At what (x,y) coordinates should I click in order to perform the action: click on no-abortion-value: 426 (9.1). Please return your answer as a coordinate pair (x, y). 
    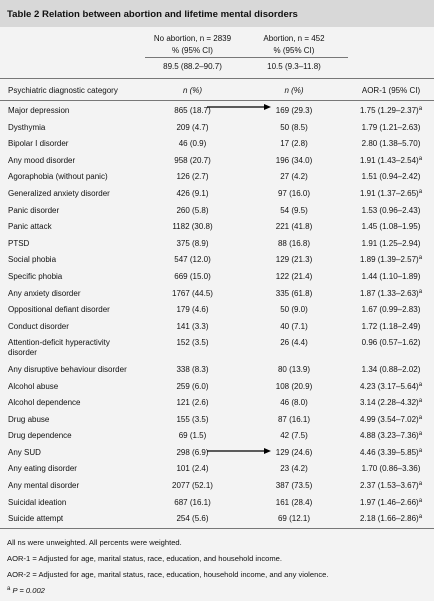
    Looking at the image, I should click on (192, 193).